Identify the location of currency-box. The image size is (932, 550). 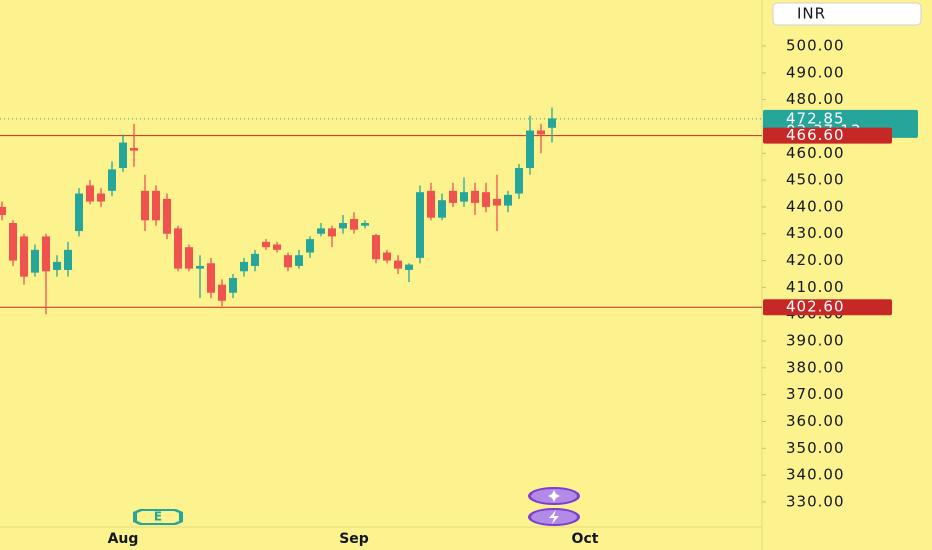
(847, 14).